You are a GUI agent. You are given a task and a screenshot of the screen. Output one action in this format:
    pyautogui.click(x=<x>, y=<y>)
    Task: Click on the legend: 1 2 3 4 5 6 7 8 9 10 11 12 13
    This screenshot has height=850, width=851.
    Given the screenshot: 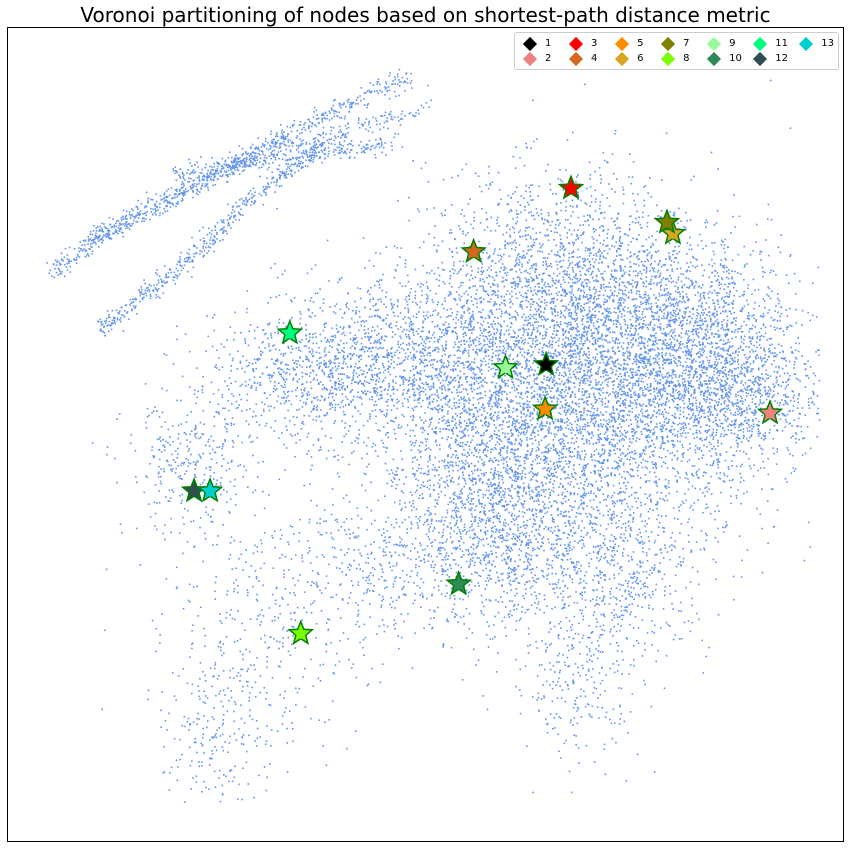 What is the action you would take?
    pyautogui.click(x=676, y=51)
    